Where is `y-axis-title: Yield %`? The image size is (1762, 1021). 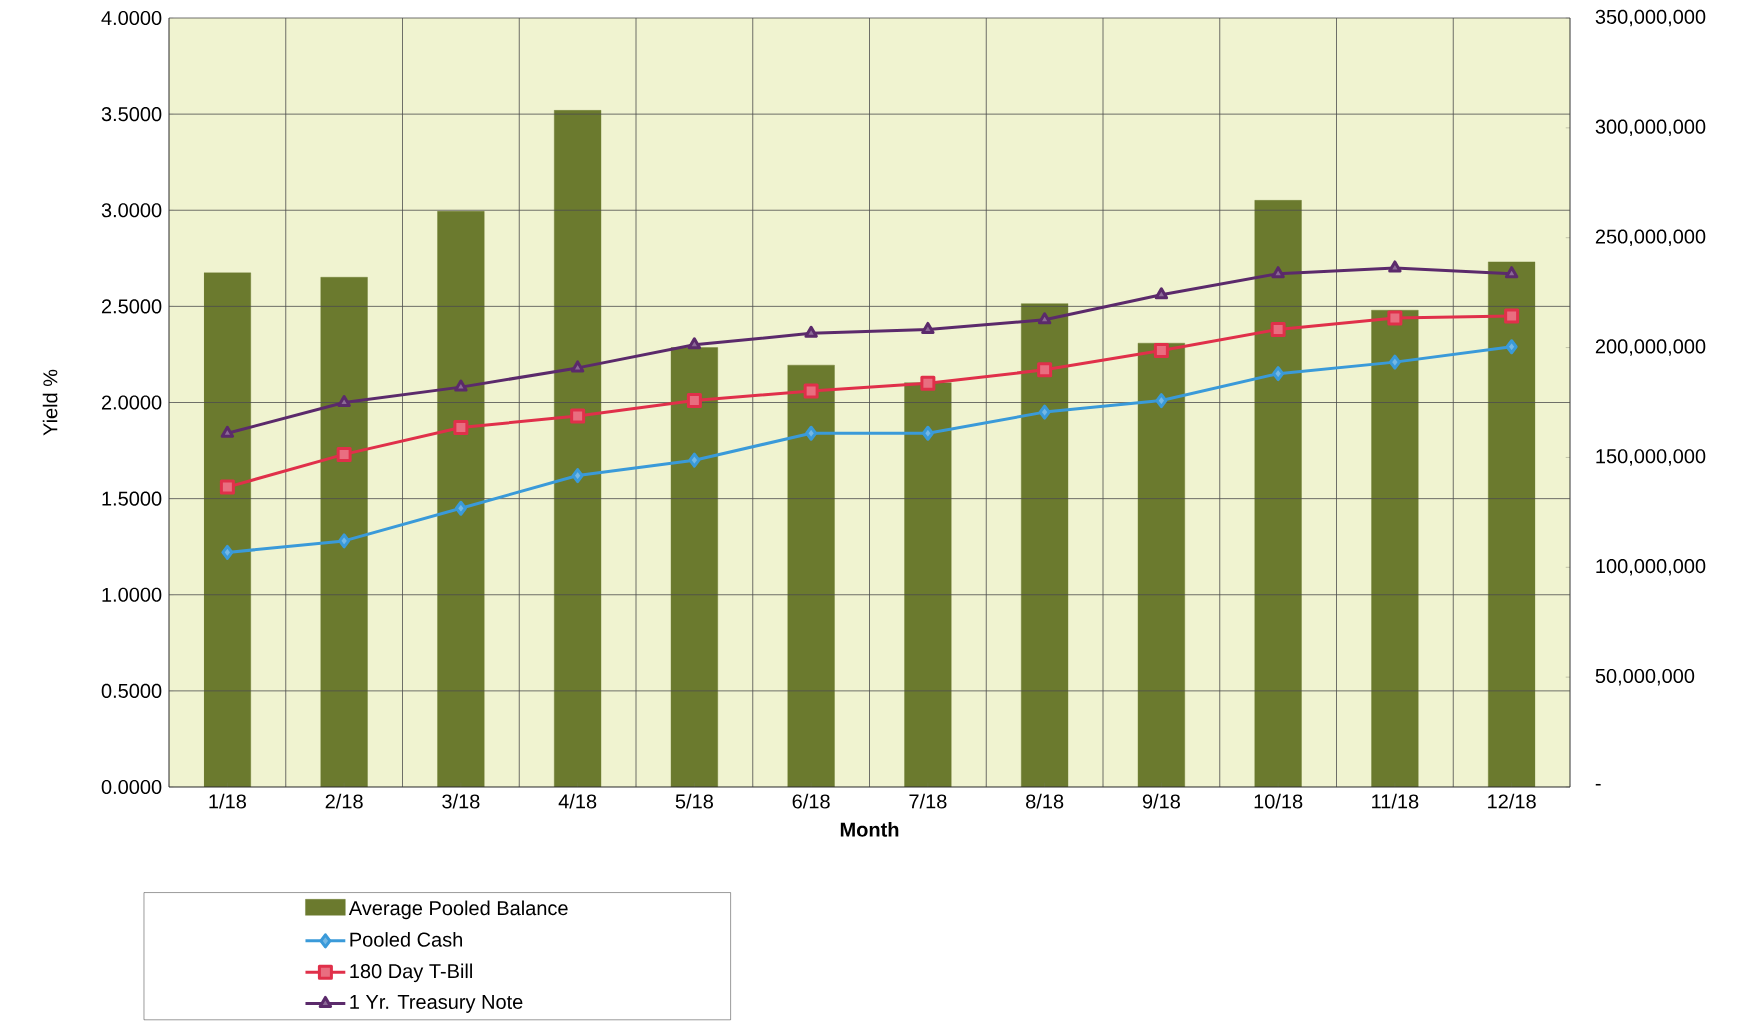 y-axis-title: Yield % is located at coordinates (50, 402).